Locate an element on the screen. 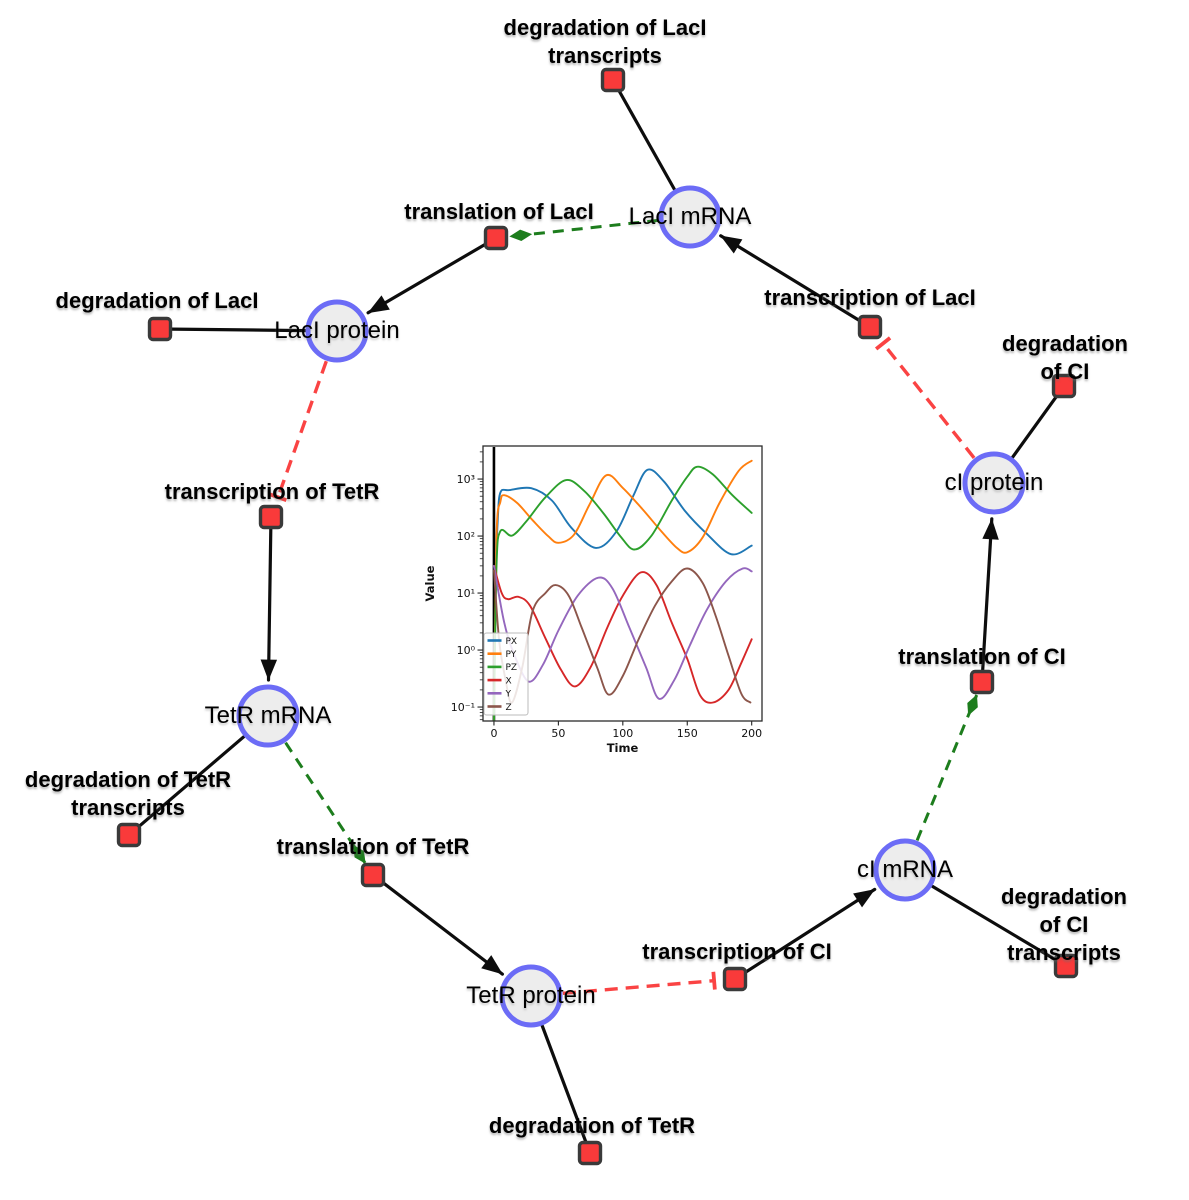 This screenshot has height=1200, width=1189. x-tick-label: 0 is located at coordinates (493, 733).